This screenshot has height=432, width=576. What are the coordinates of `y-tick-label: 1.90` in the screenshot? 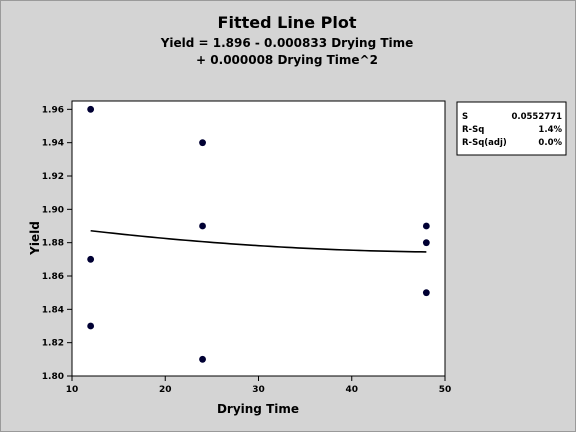 It's located at (53, 210).